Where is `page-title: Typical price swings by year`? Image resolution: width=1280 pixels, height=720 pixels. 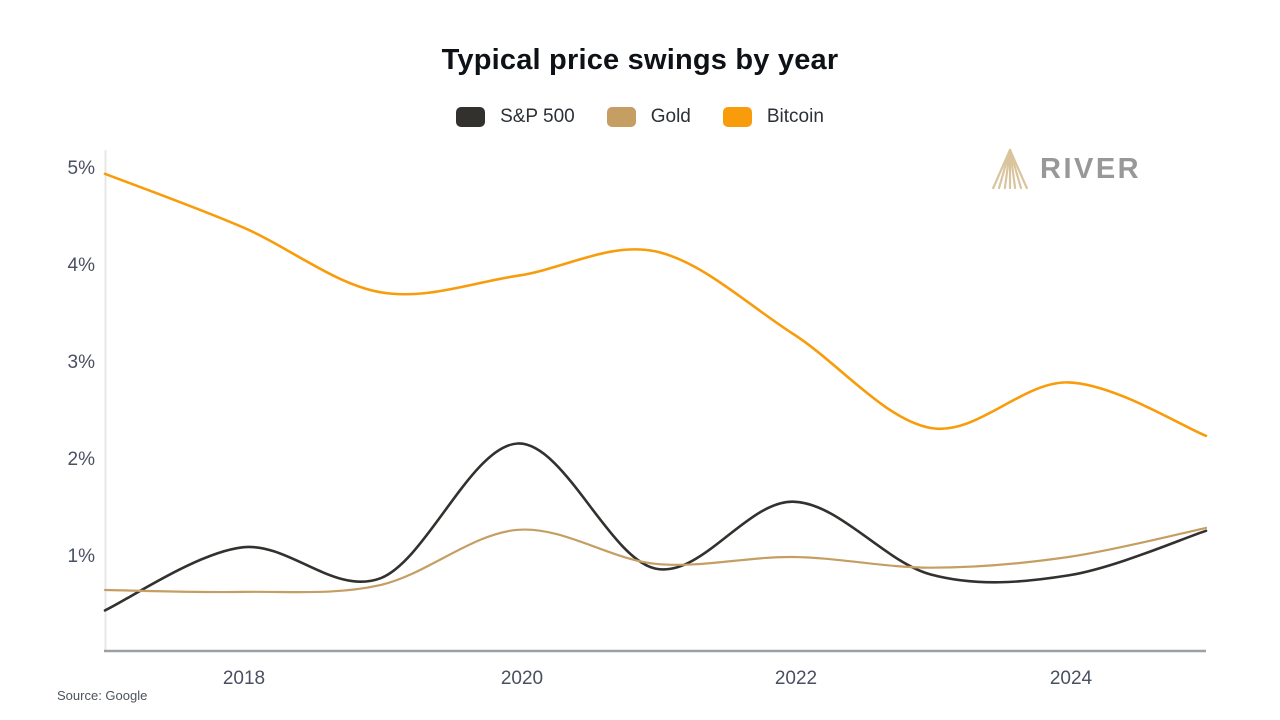
page-title: Typical price swings by year is located at coordinates (640, 60).